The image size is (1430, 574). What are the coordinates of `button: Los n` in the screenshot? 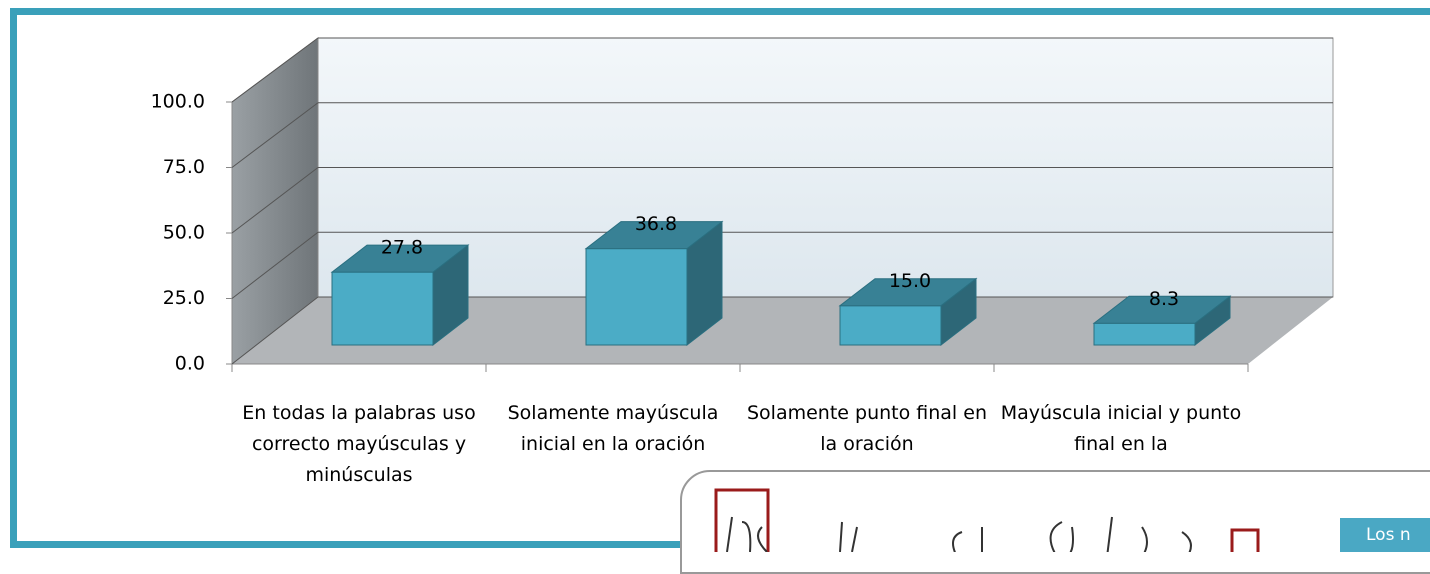 It's located at (1385, 535).